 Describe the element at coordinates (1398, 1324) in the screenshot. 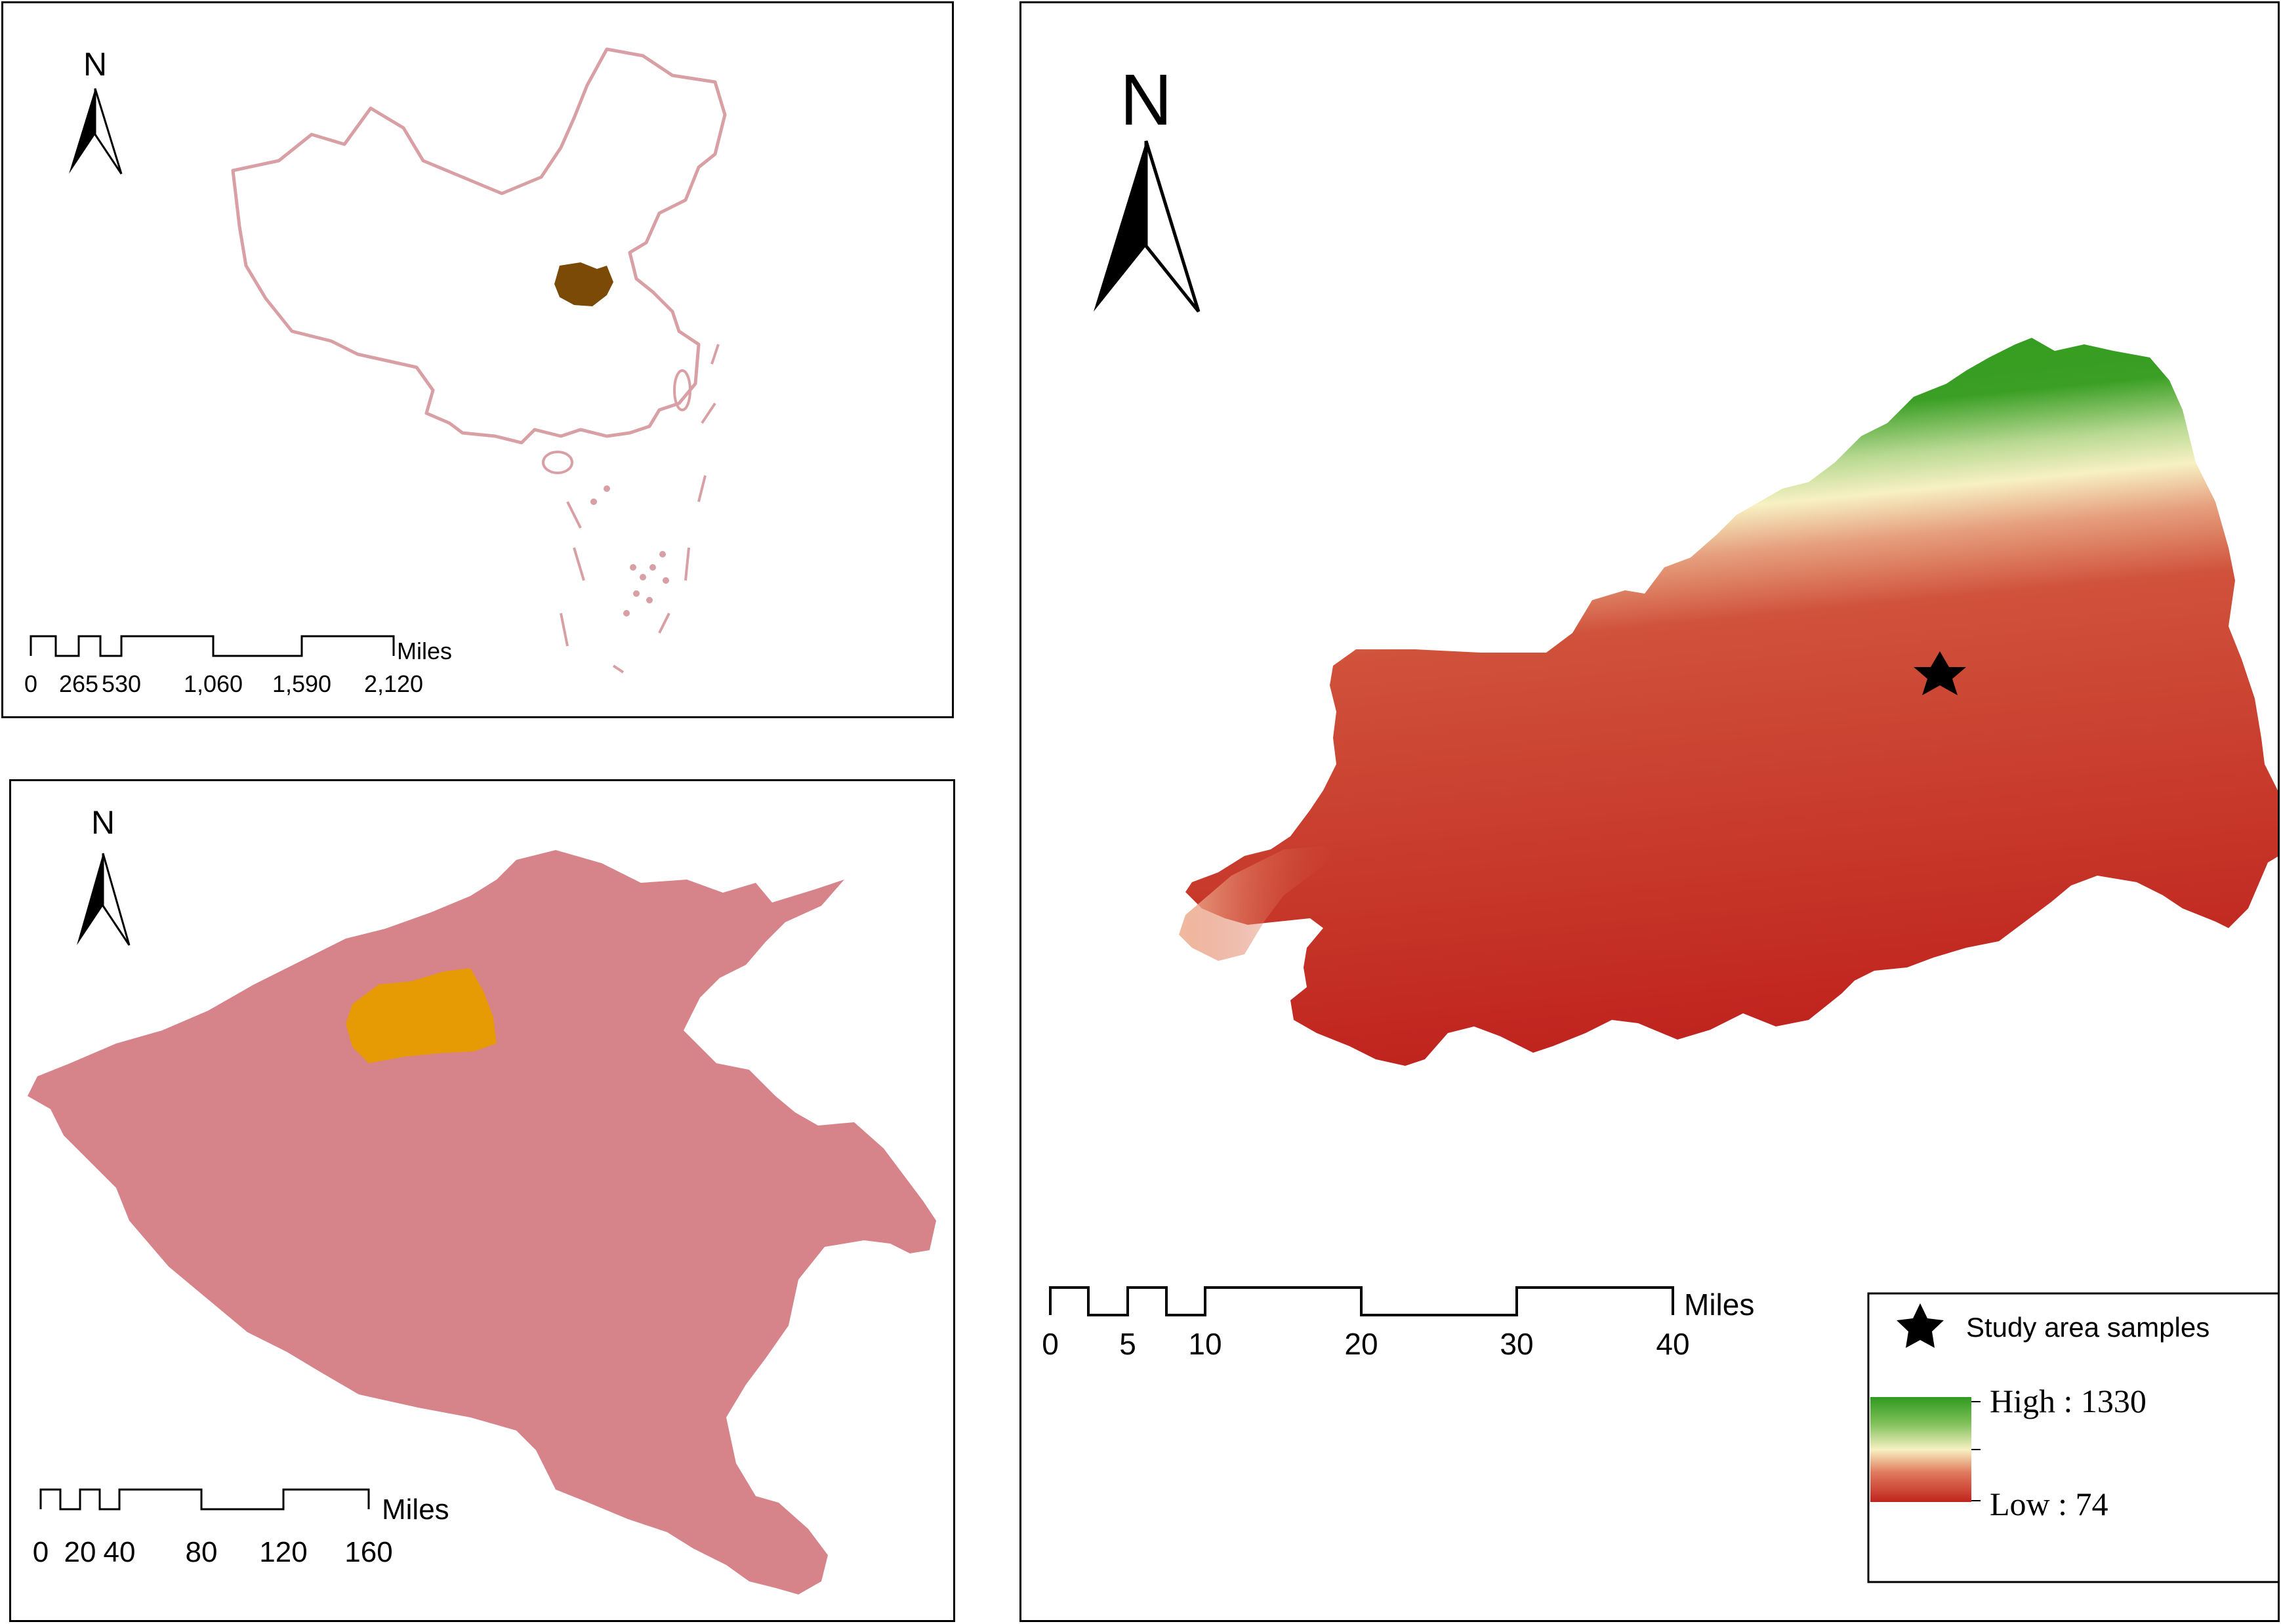

I see `scale-bar: Miles 0 5 10 20 30 40` at that location.